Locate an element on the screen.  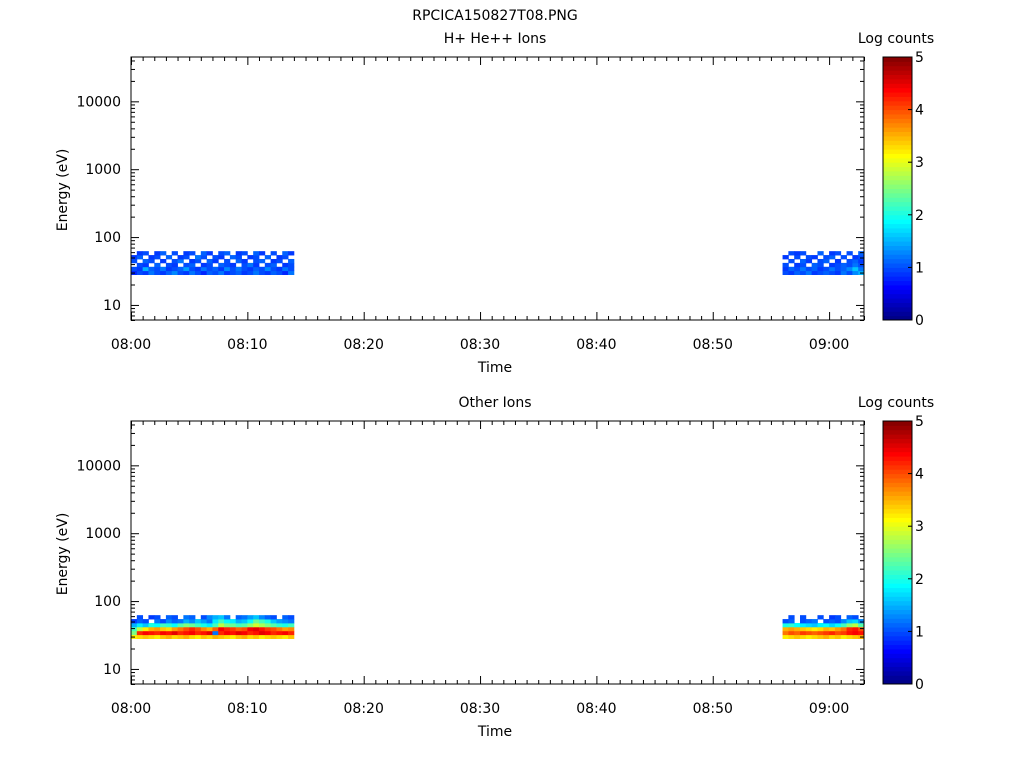
x-axis-label: Time is located at coordinates (494, 368).